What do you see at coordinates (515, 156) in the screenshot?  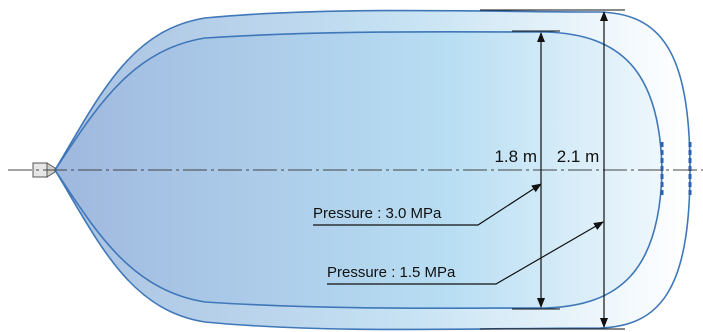 I see `inner-height-label: 1.8 m` at bounding box center [515, 156].